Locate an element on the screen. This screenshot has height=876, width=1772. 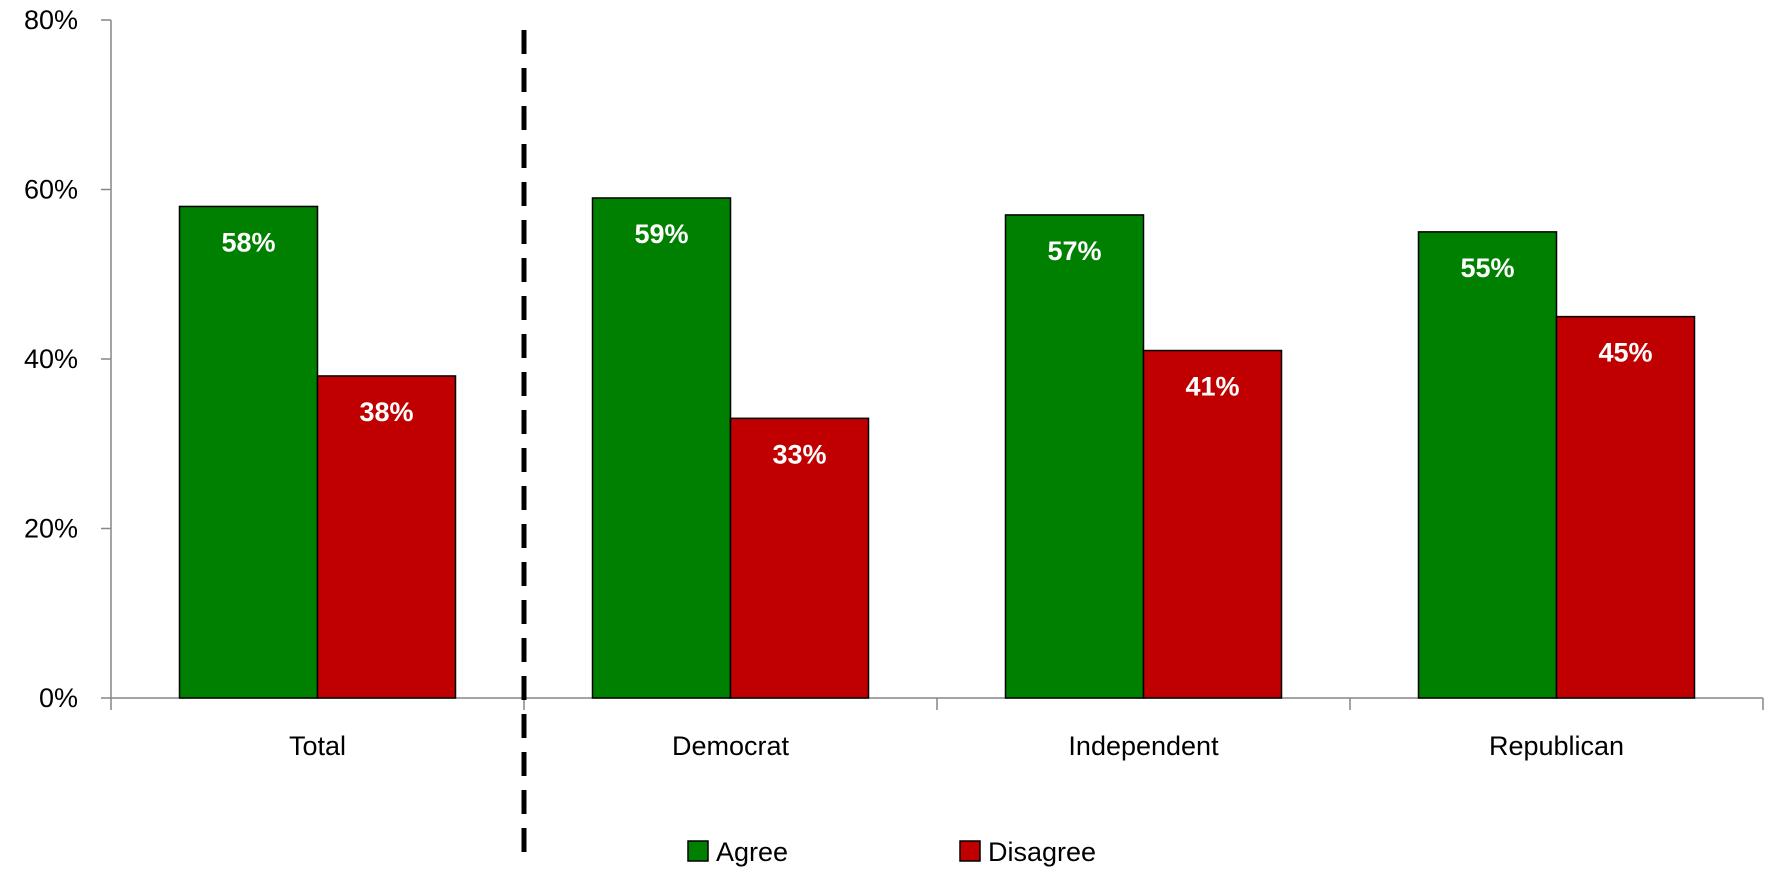
category-label: Independent is located at coordinates (1143, 746).